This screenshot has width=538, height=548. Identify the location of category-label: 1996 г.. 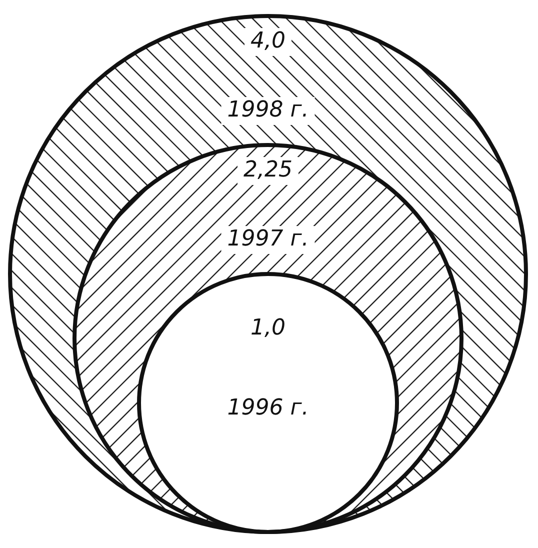
(268, 408).